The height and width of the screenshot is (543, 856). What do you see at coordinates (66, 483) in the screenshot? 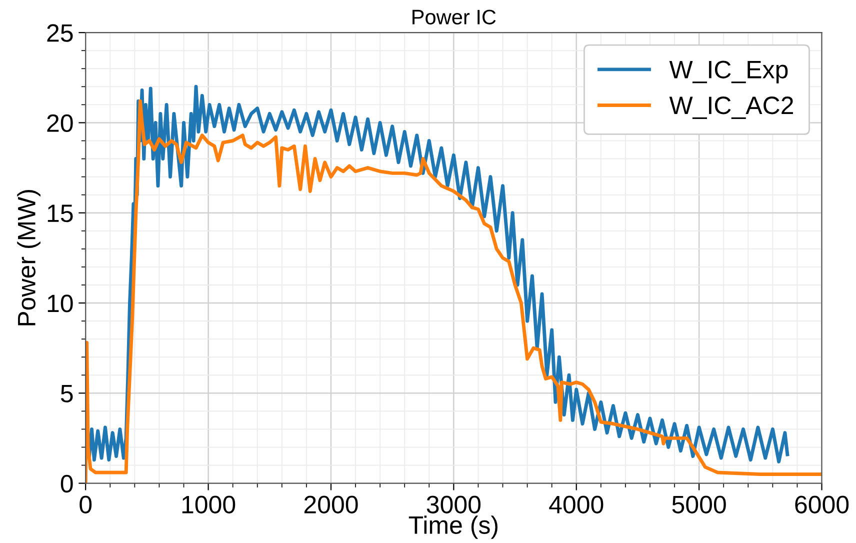
I see `y-tick-label: 0` at bounding box center [66, 483].